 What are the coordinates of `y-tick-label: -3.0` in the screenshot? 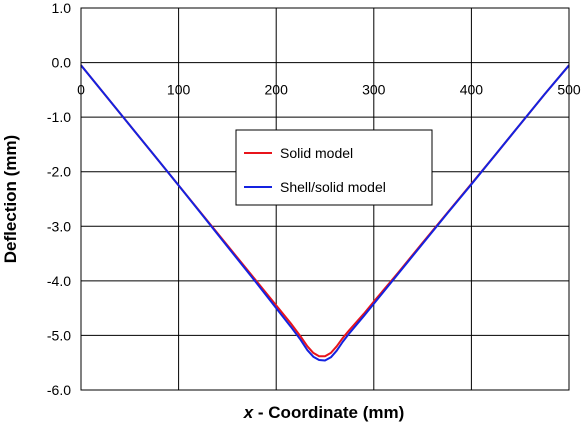 It's located at (59, 226).